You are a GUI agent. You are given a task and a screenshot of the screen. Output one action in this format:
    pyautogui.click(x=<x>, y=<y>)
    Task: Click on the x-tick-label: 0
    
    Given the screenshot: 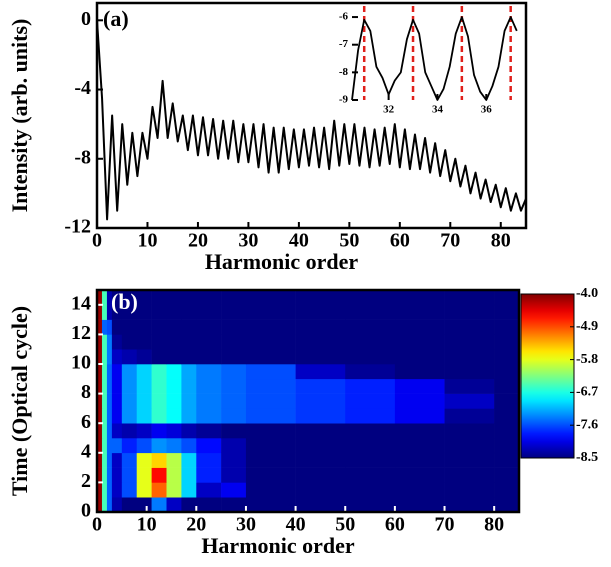 What is the action you would take?
    pyautogui.click(x=97, y=525)
    